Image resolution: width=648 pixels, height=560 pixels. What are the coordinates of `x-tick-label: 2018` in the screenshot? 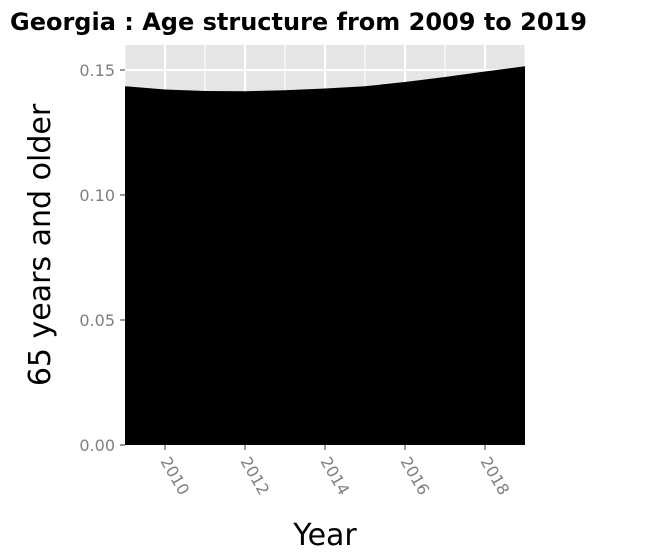 It's located at (495, 476).